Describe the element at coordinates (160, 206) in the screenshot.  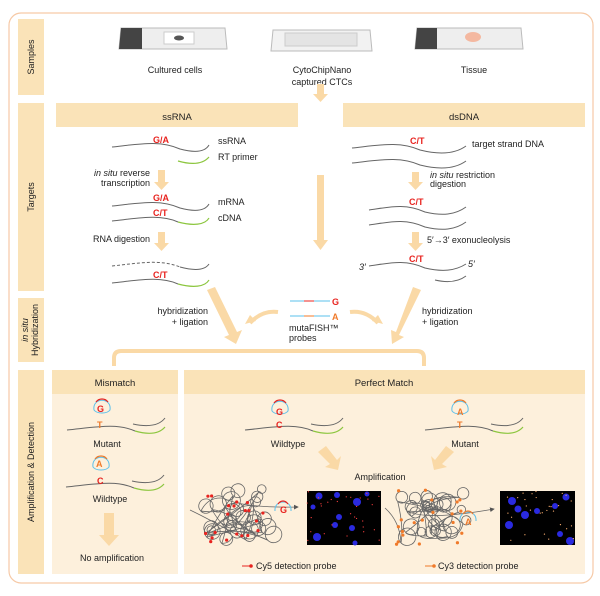
I see `mrna-strand` at that location.